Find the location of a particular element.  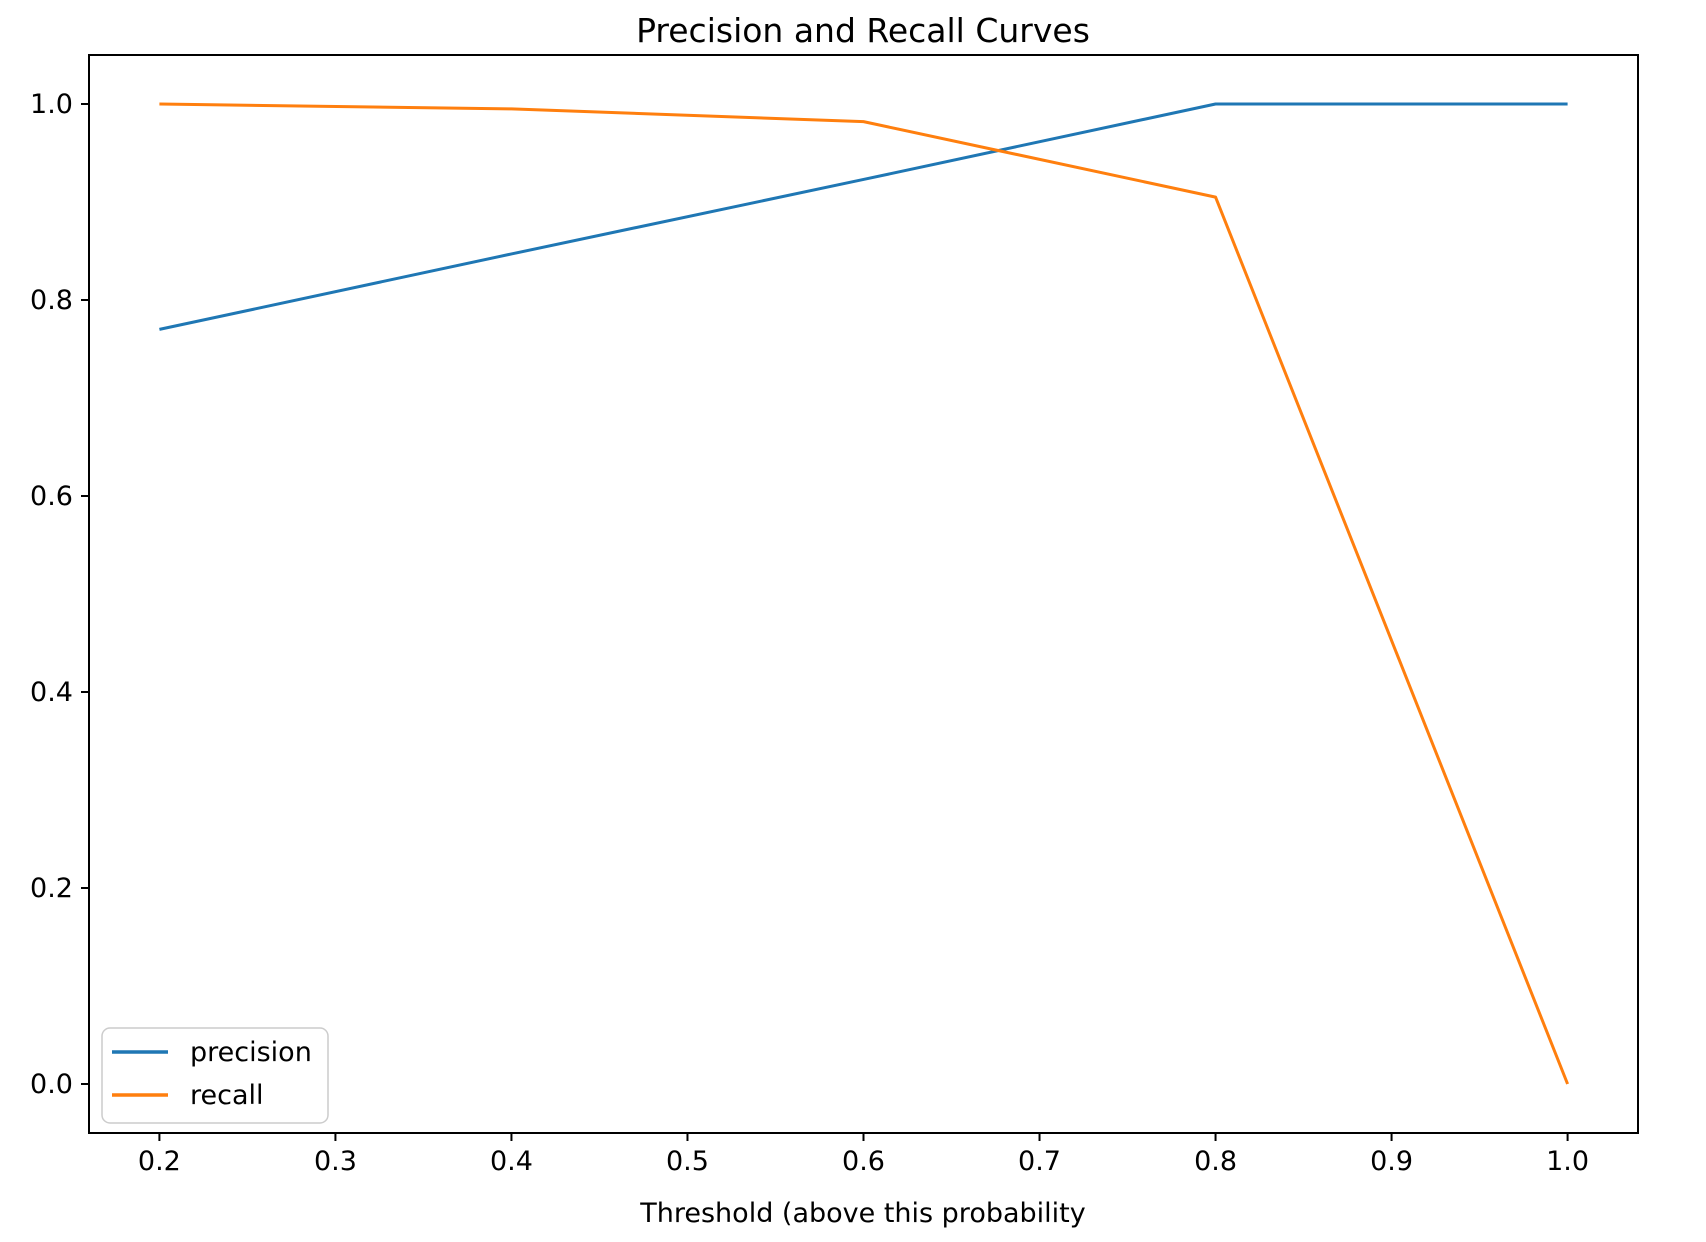

x-tick-label: 0.4 is located at coordinates (511, 1161).